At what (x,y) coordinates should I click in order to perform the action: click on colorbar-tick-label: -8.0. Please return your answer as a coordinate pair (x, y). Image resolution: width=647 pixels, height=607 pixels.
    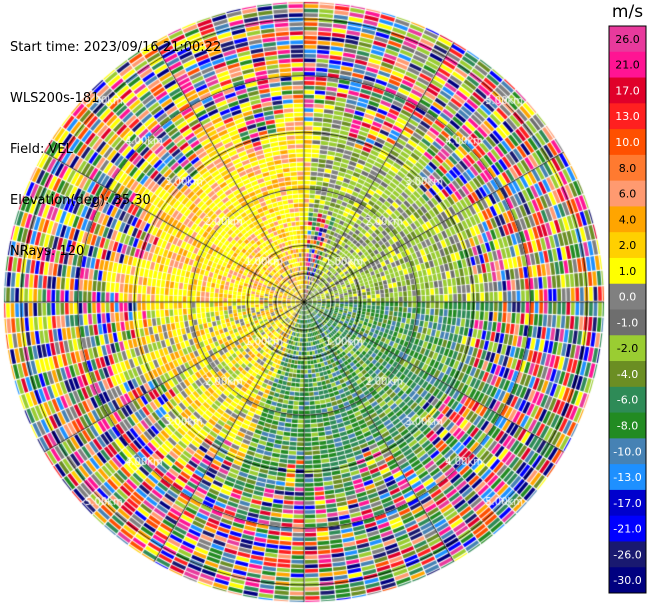
    Looking at the image, I should click on (627, 425).